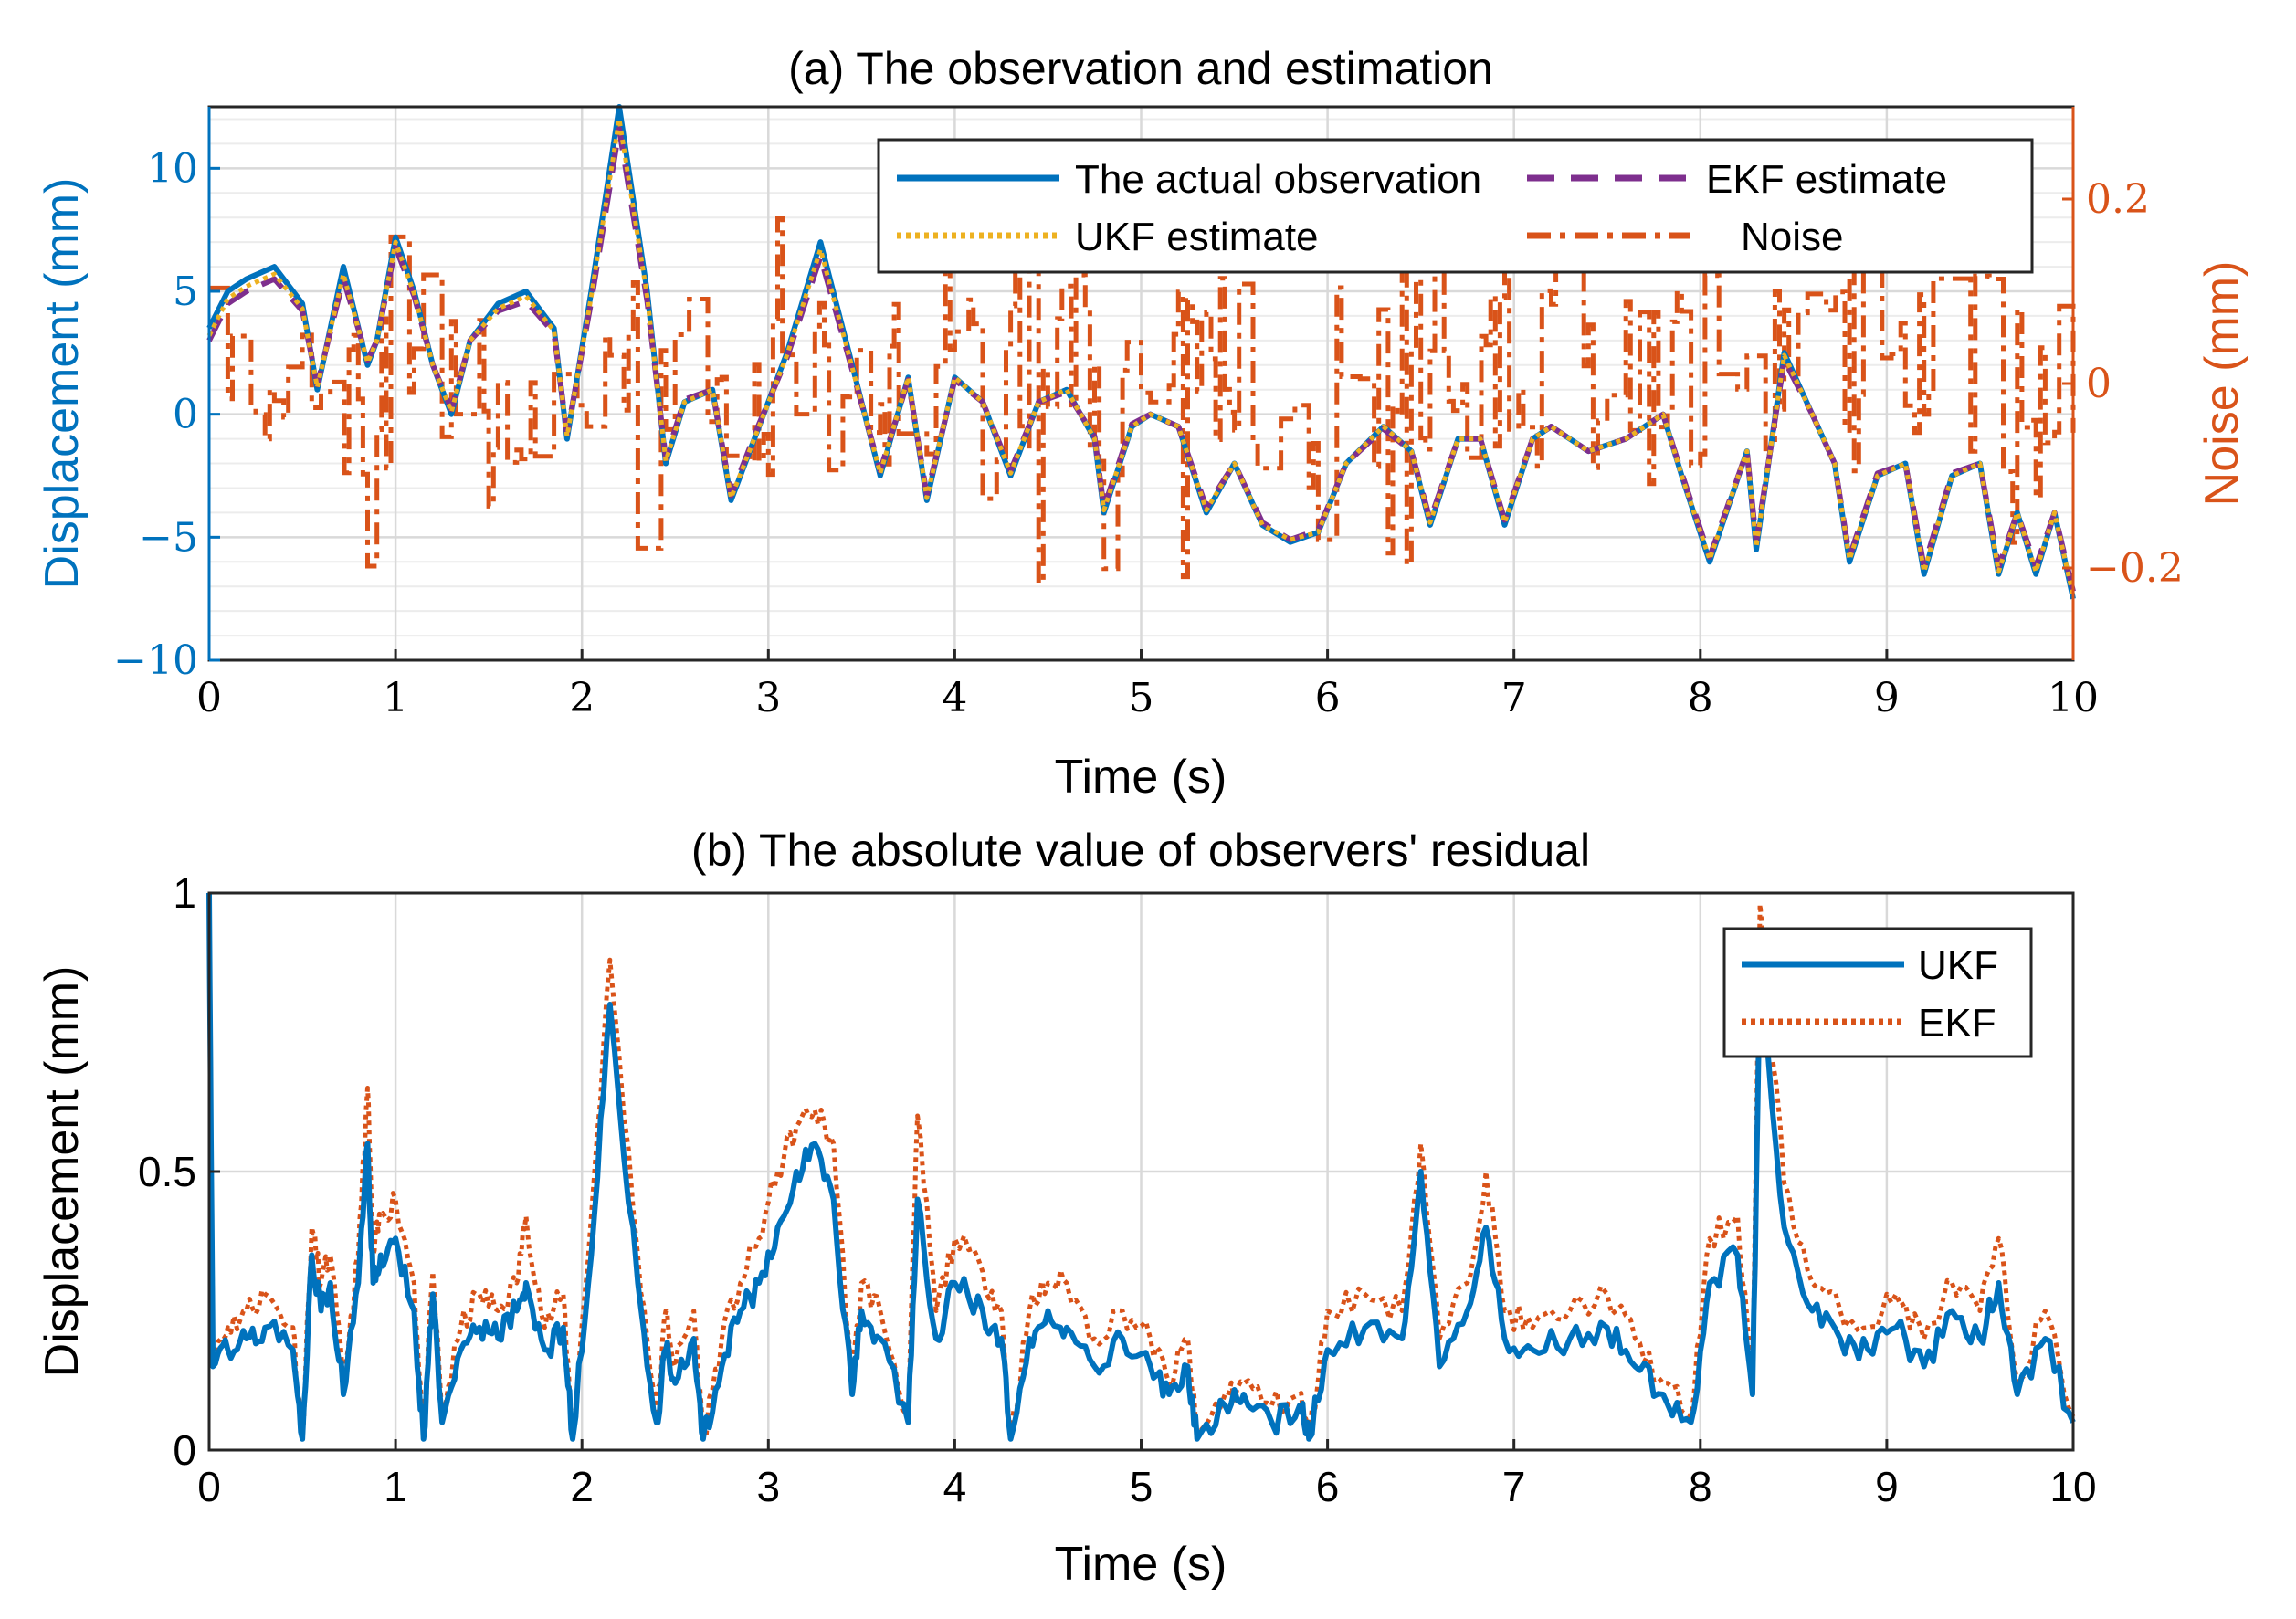  What do you see at coordinates (209, 1486) in the screenshot?
I see `panel-b-x-tick-label: 0` at bounding box center [209, 1486].